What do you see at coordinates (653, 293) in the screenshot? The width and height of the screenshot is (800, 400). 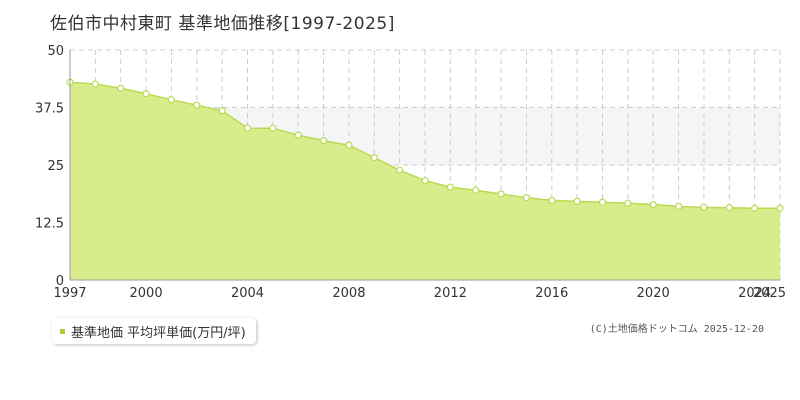 I see `x-tick-label: 2020` at bounding box center [653, 293].